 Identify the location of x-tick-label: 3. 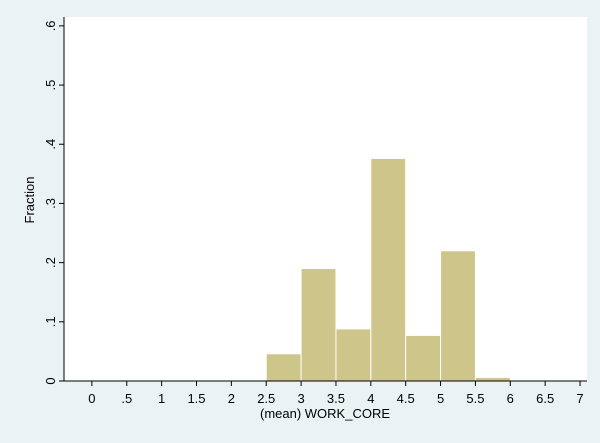
(300, 398).